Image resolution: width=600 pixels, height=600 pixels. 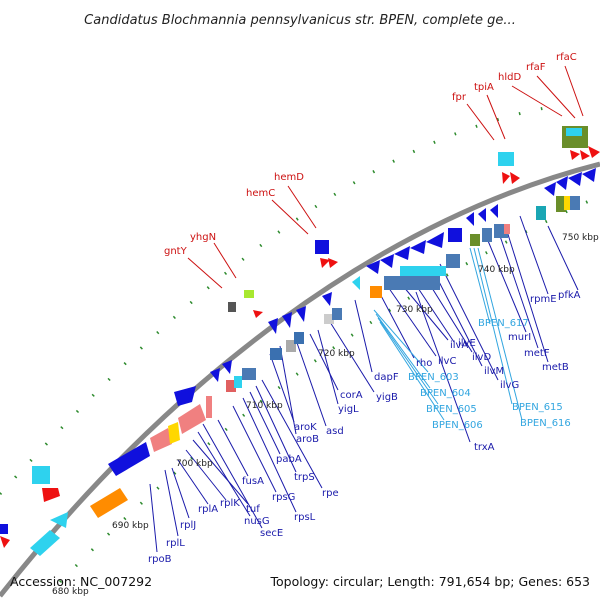 I want to click on gene-label: trpS, so click(x=304, y=477).